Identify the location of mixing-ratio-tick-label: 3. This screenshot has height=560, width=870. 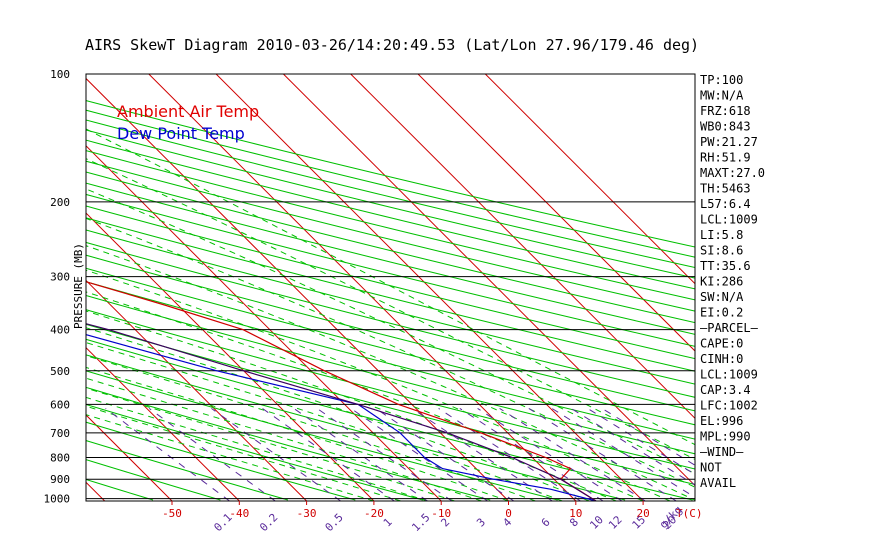
(481, 523).